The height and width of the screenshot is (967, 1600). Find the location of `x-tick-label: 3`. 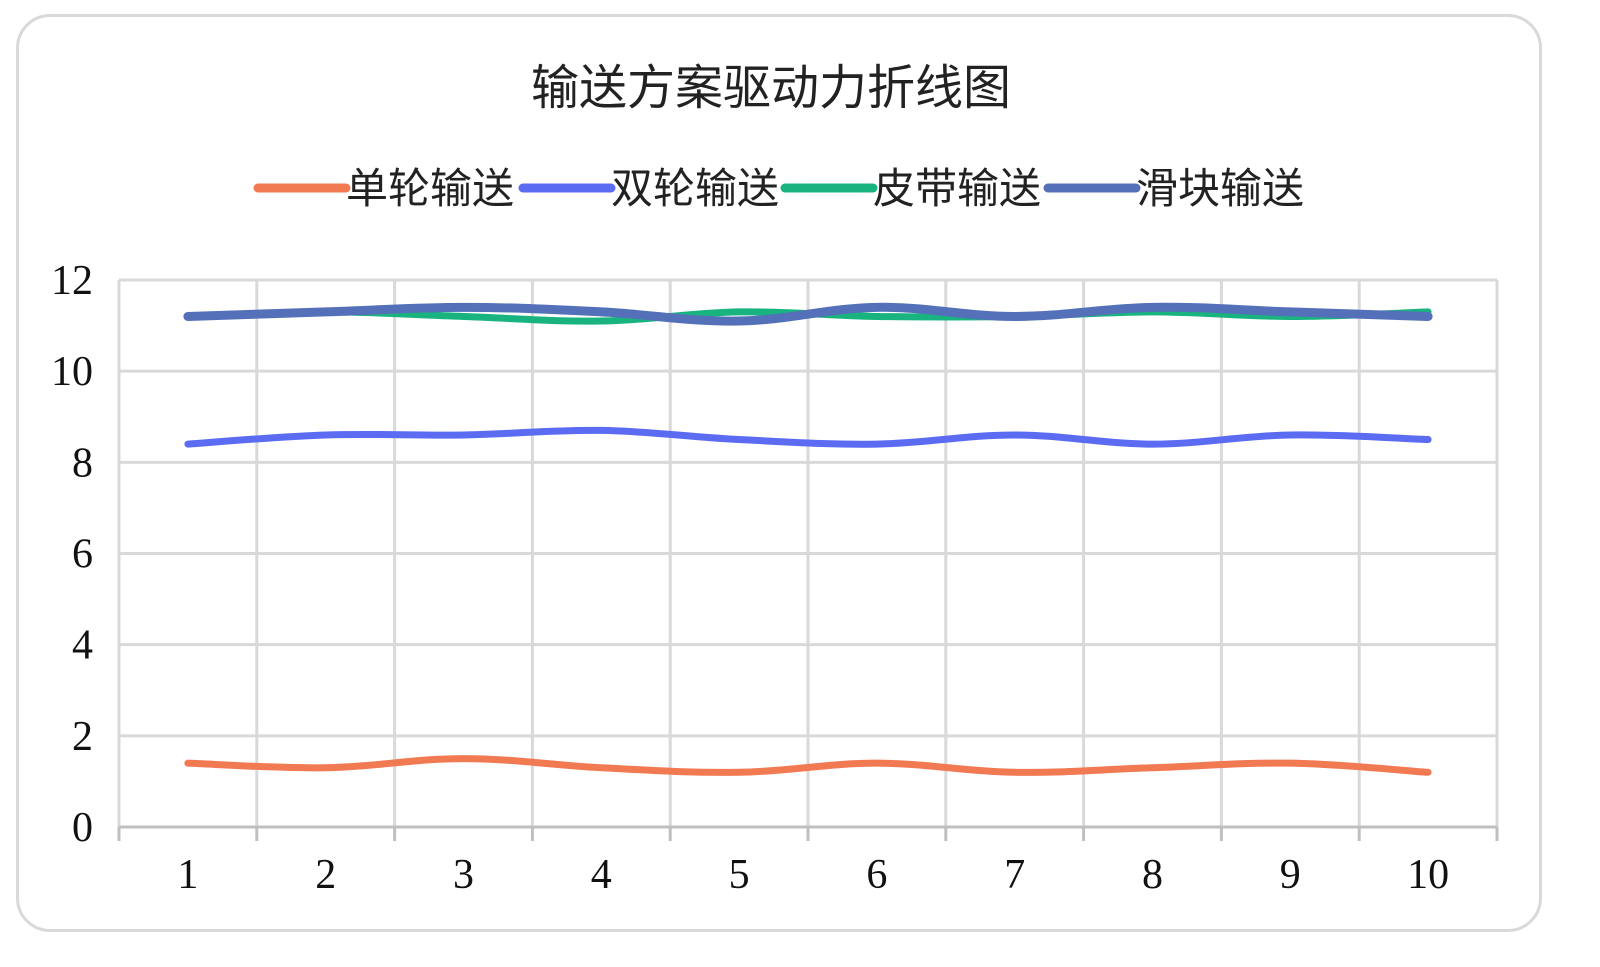

x-tick-label: 3 is located at coordinates (463, 875).